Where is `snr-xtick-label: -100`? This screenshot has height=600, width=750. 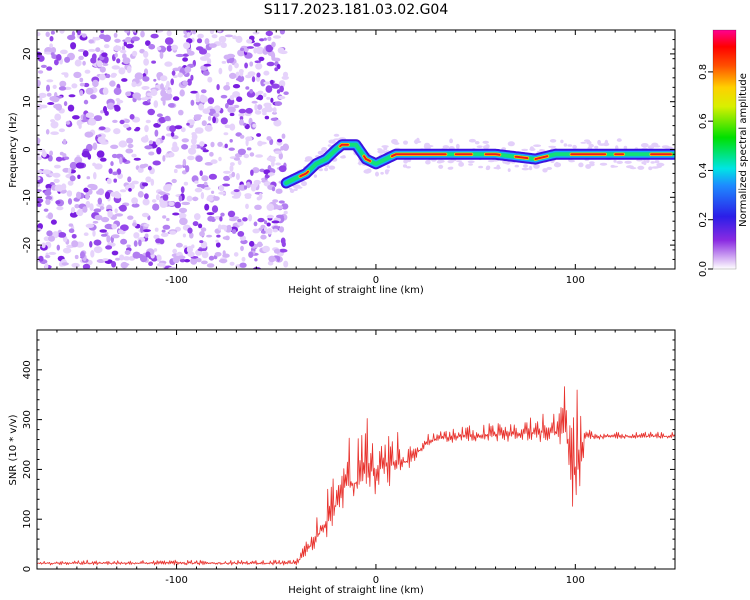
snr-xtick-label: -100 is located at coordinates (176, 580).